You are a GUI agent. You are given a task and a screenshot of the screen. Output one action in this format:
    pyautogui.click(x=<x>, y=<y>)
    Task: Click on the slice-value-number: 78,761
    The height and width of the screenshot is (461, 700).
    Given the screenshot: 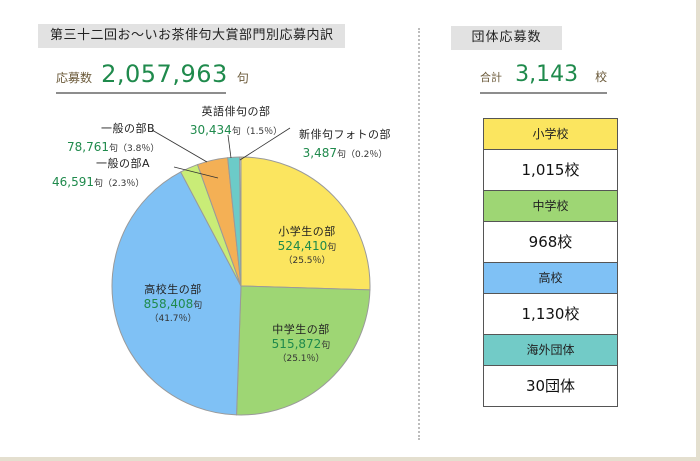 What is the action you would take?
    pyautogui.click(x=88, y=147)
    